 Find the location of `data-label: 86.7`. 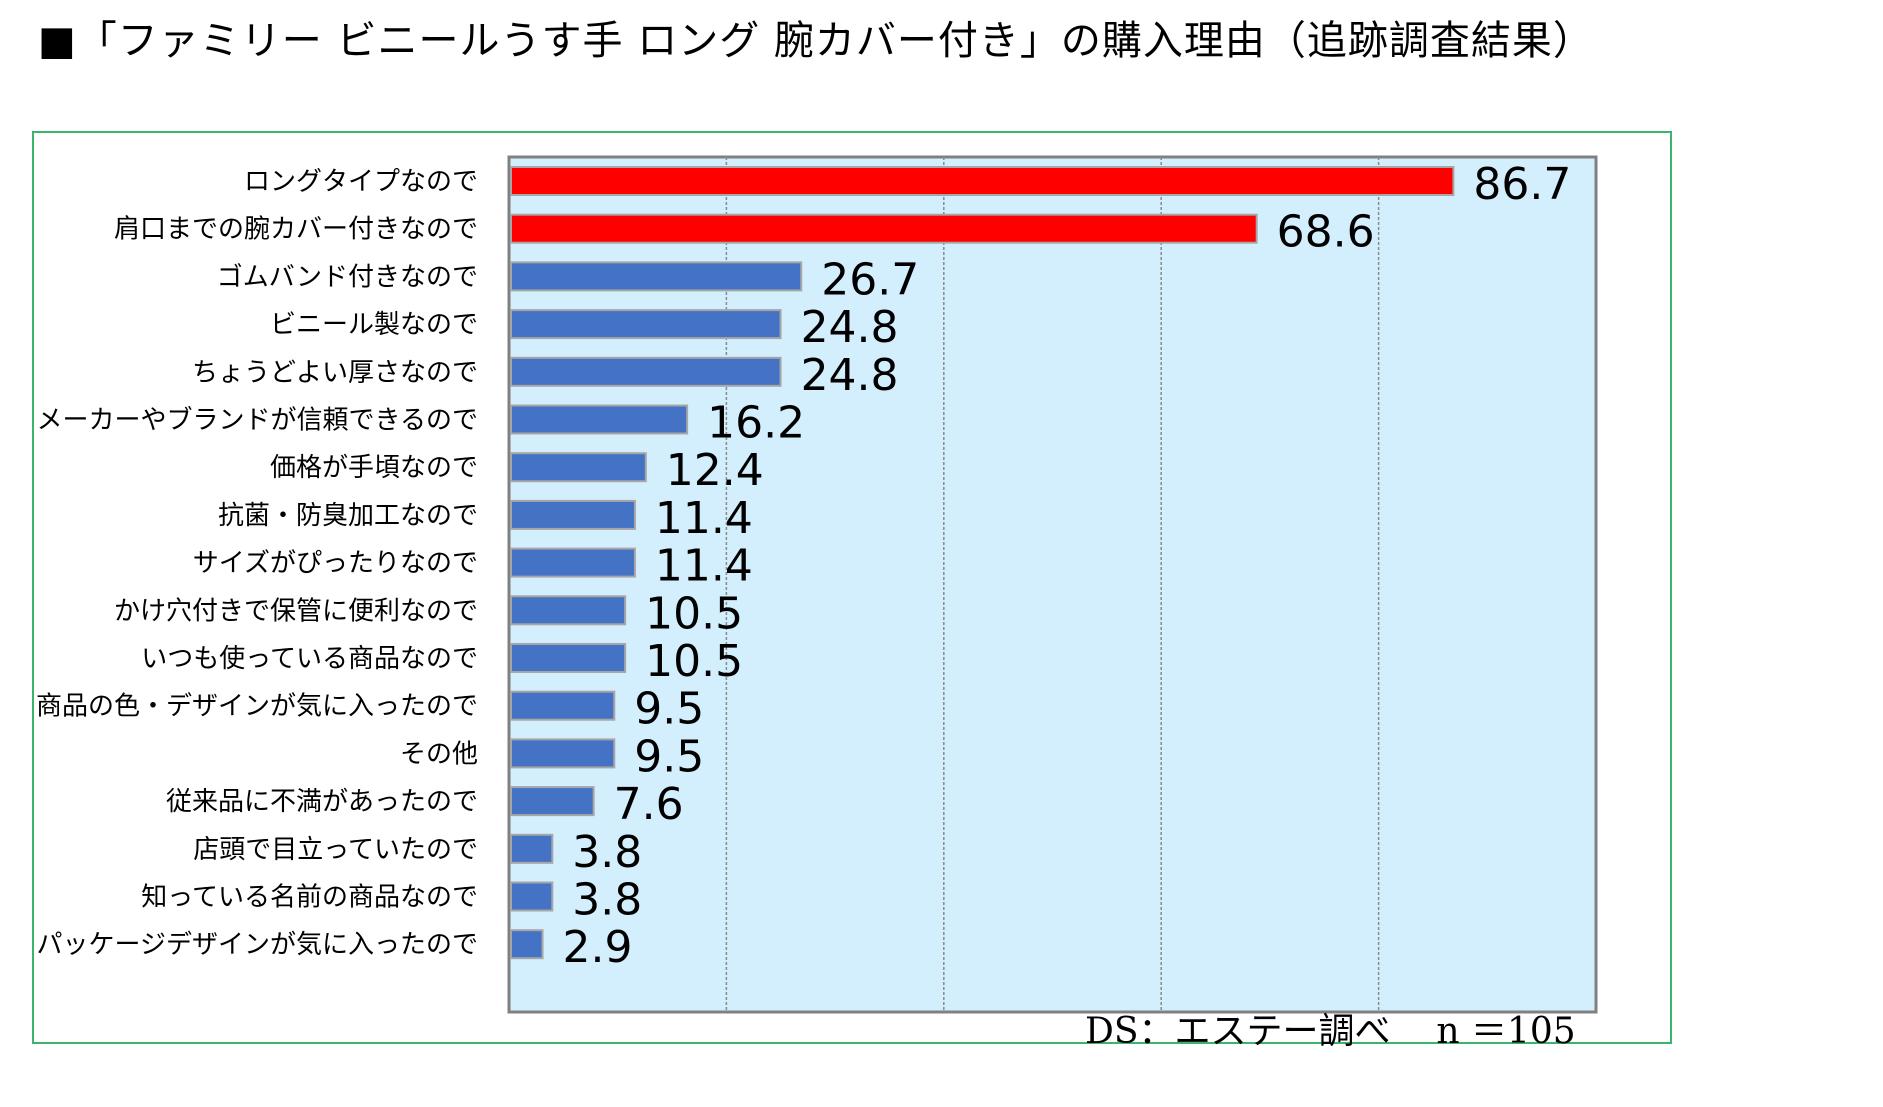

data-label: 86.7 is located at coordinates (1522, 184).